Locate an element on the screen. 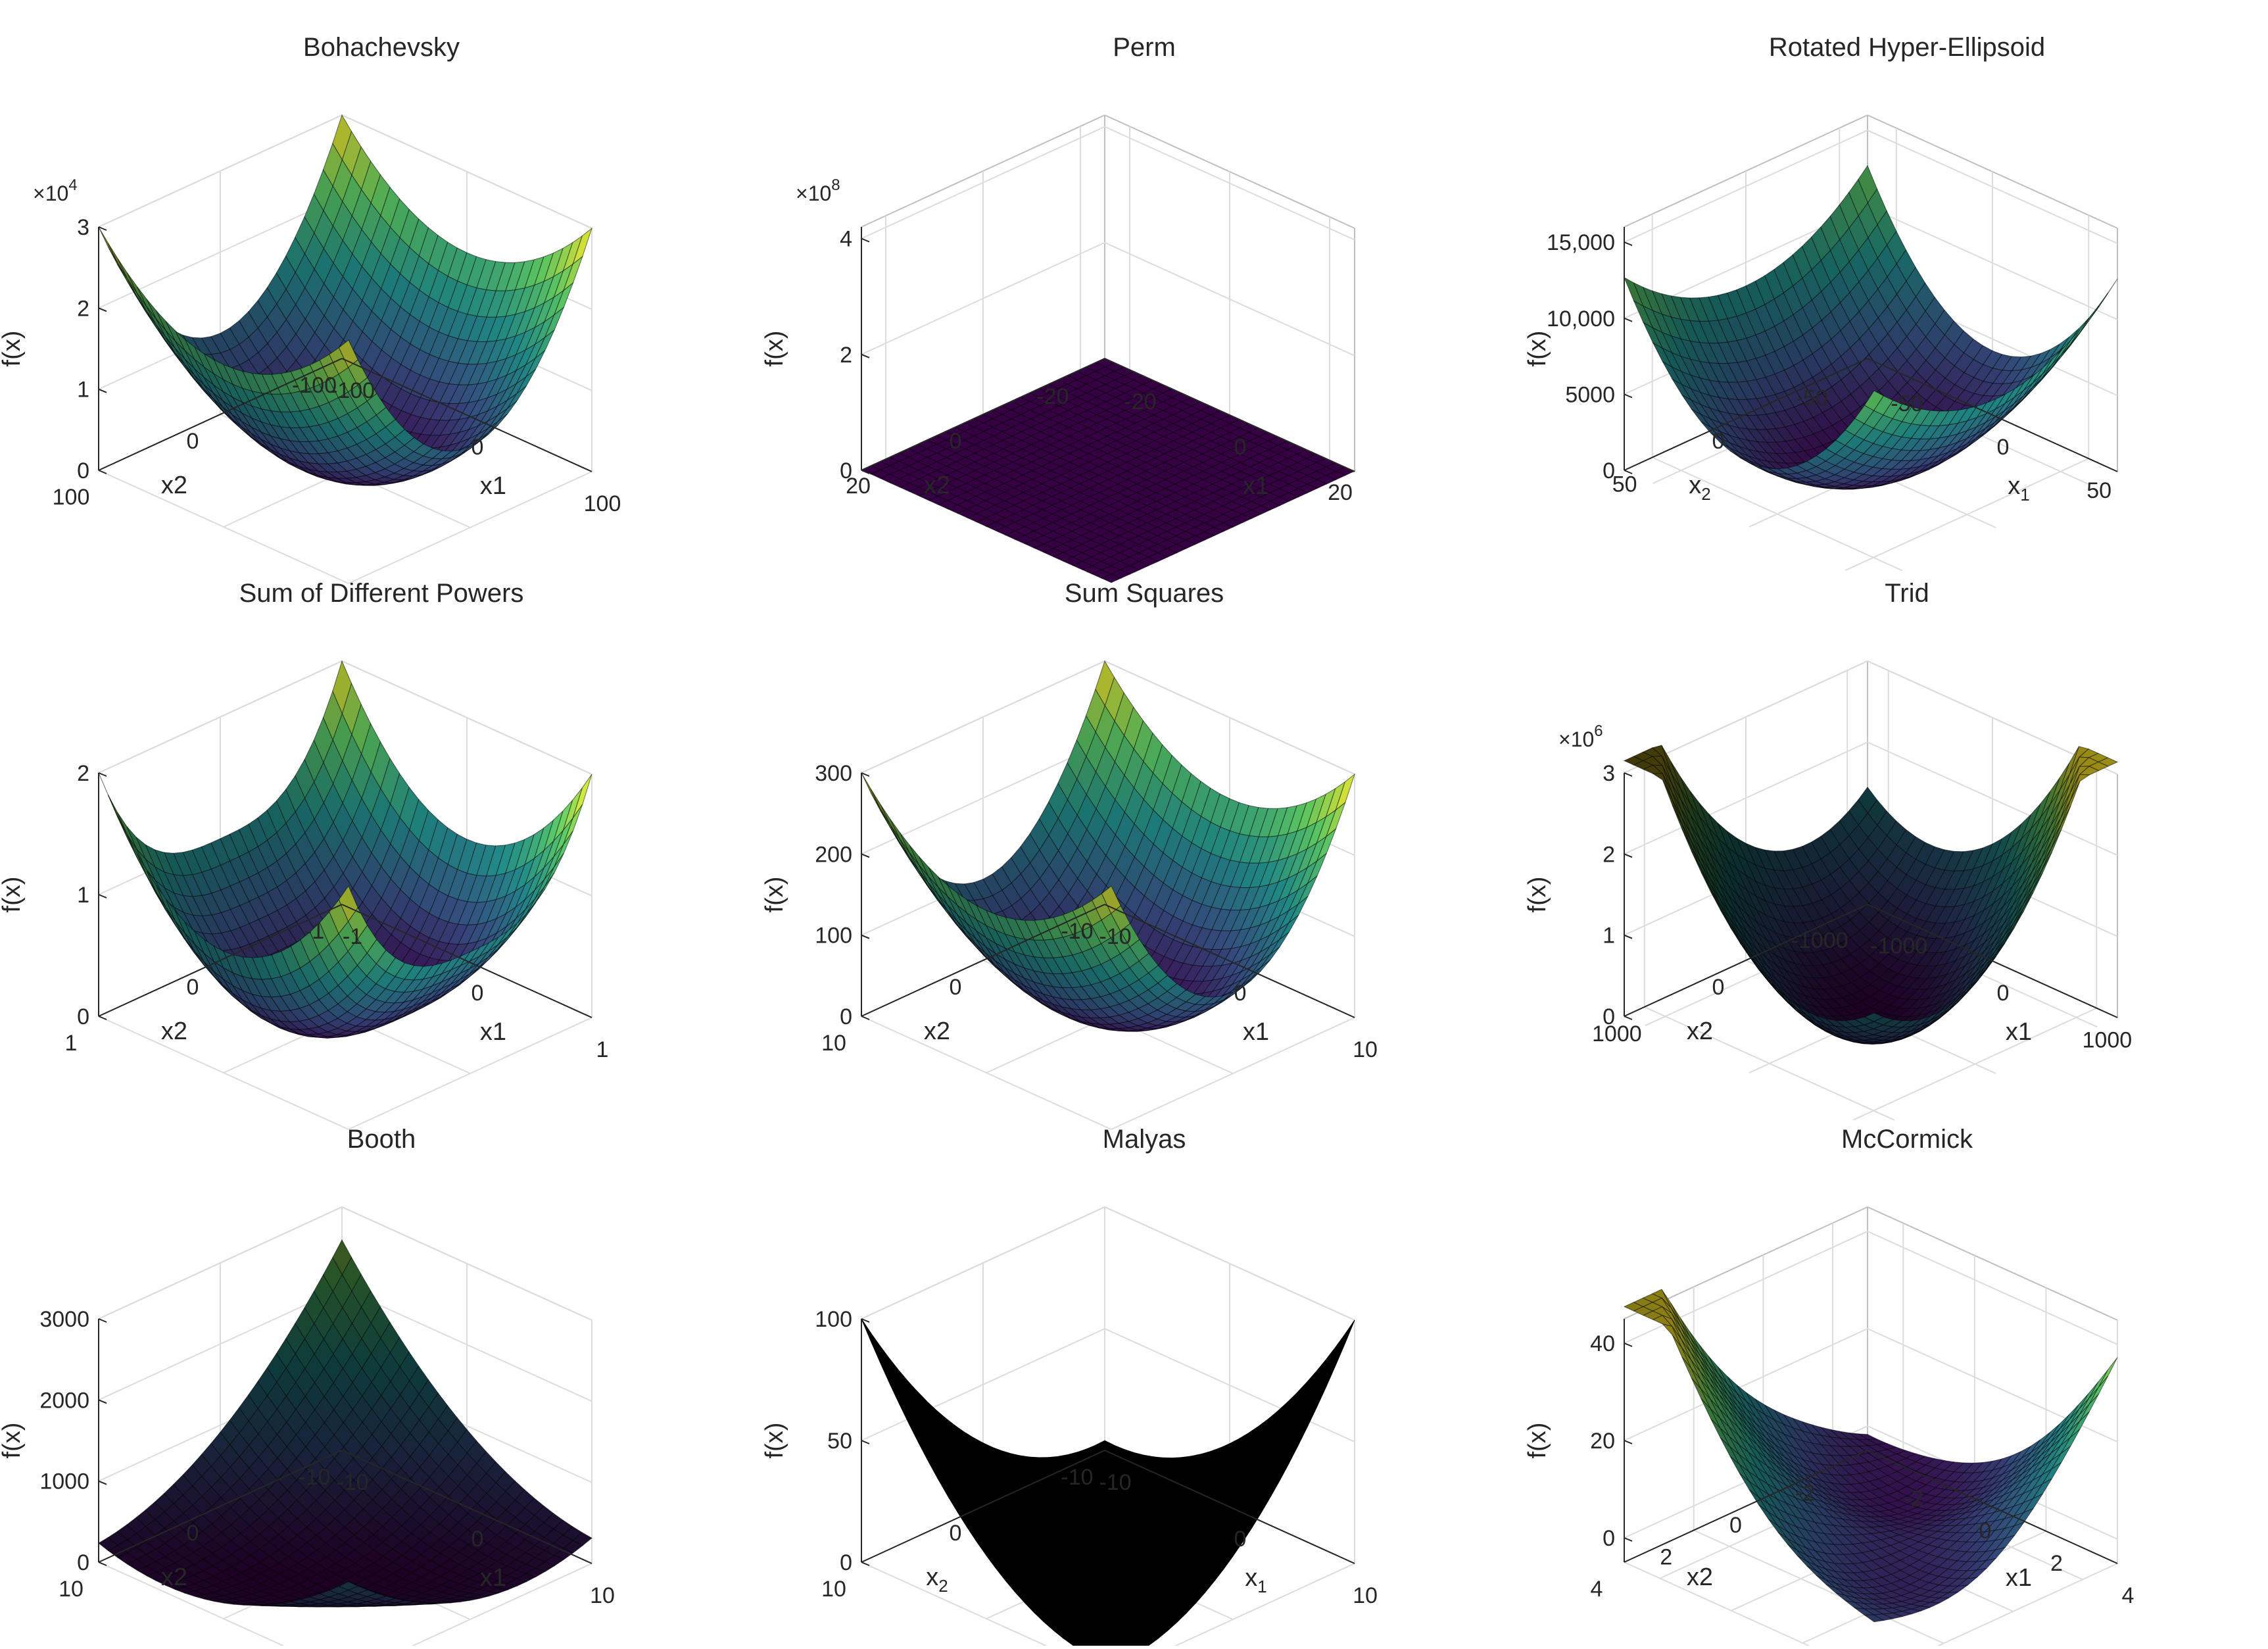  z-tick-label: 300 is located at coordinates (833, 773).